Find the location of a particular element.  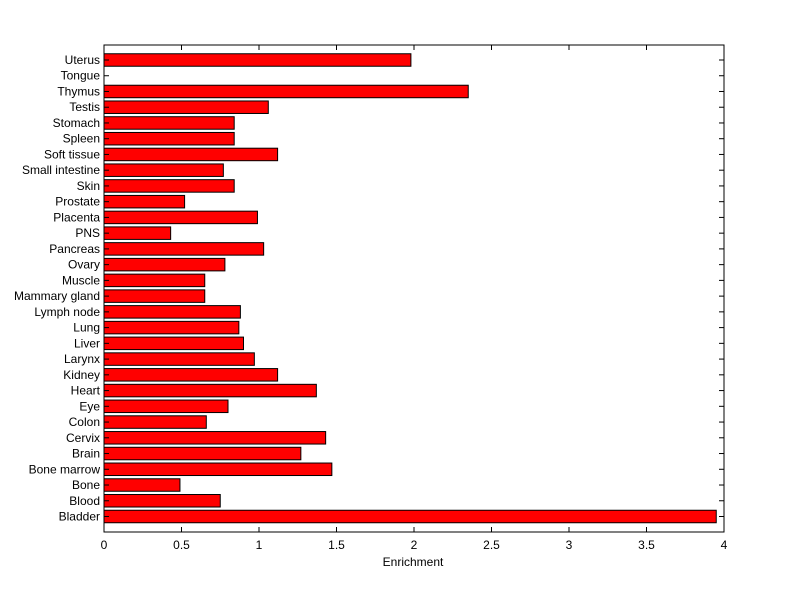

y-tick-label: Placenta is located at coordinates (76, 217).